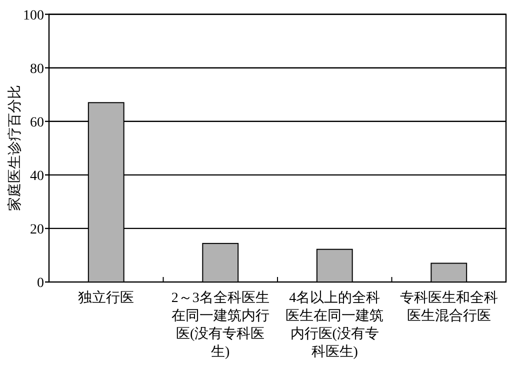 This screenshot has width=527, height=365. What do you see at coordinates (335, 325) in the screenshot?
I see `x-tick-label: 4名以上的全科医生在同一建筑内行医(没有专科医生)` at bounding box center [335, 325].